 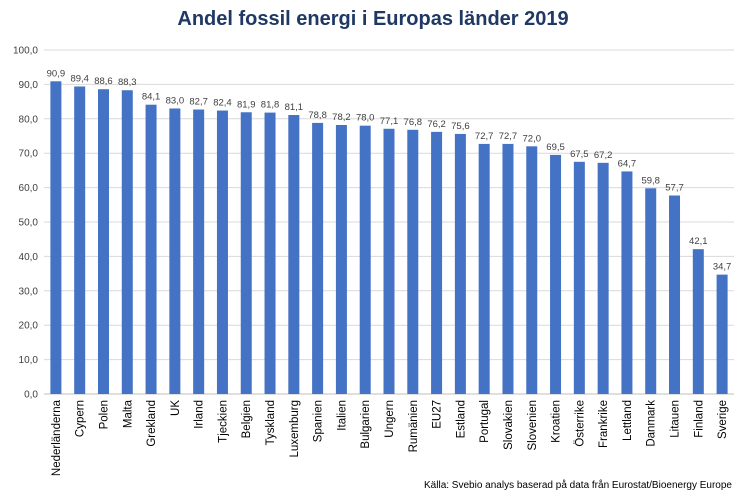 What do you see at coordinates (723, 419) in the screenshot?
I see `x-tick-label: Sverige` at bounding box center [723, 419].